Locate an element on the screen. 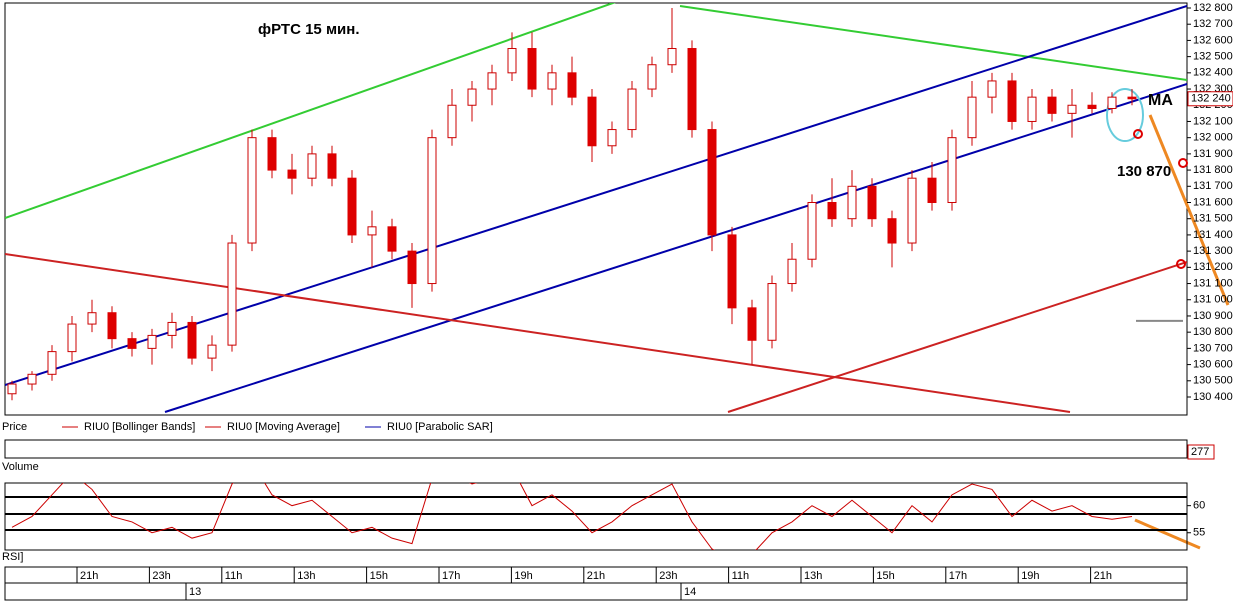  rsi-line is located at coordinates (572, 516).